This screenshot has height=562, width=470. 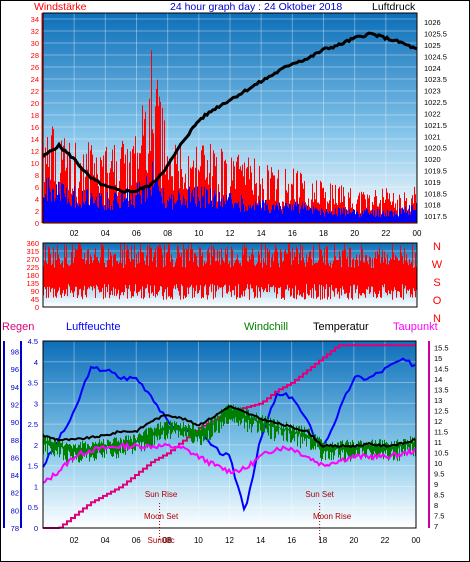 What do you see at coordinates (35, 55) in the screenshot?
I see `wind-tick-label: 28` at bounding box center [35, 55].